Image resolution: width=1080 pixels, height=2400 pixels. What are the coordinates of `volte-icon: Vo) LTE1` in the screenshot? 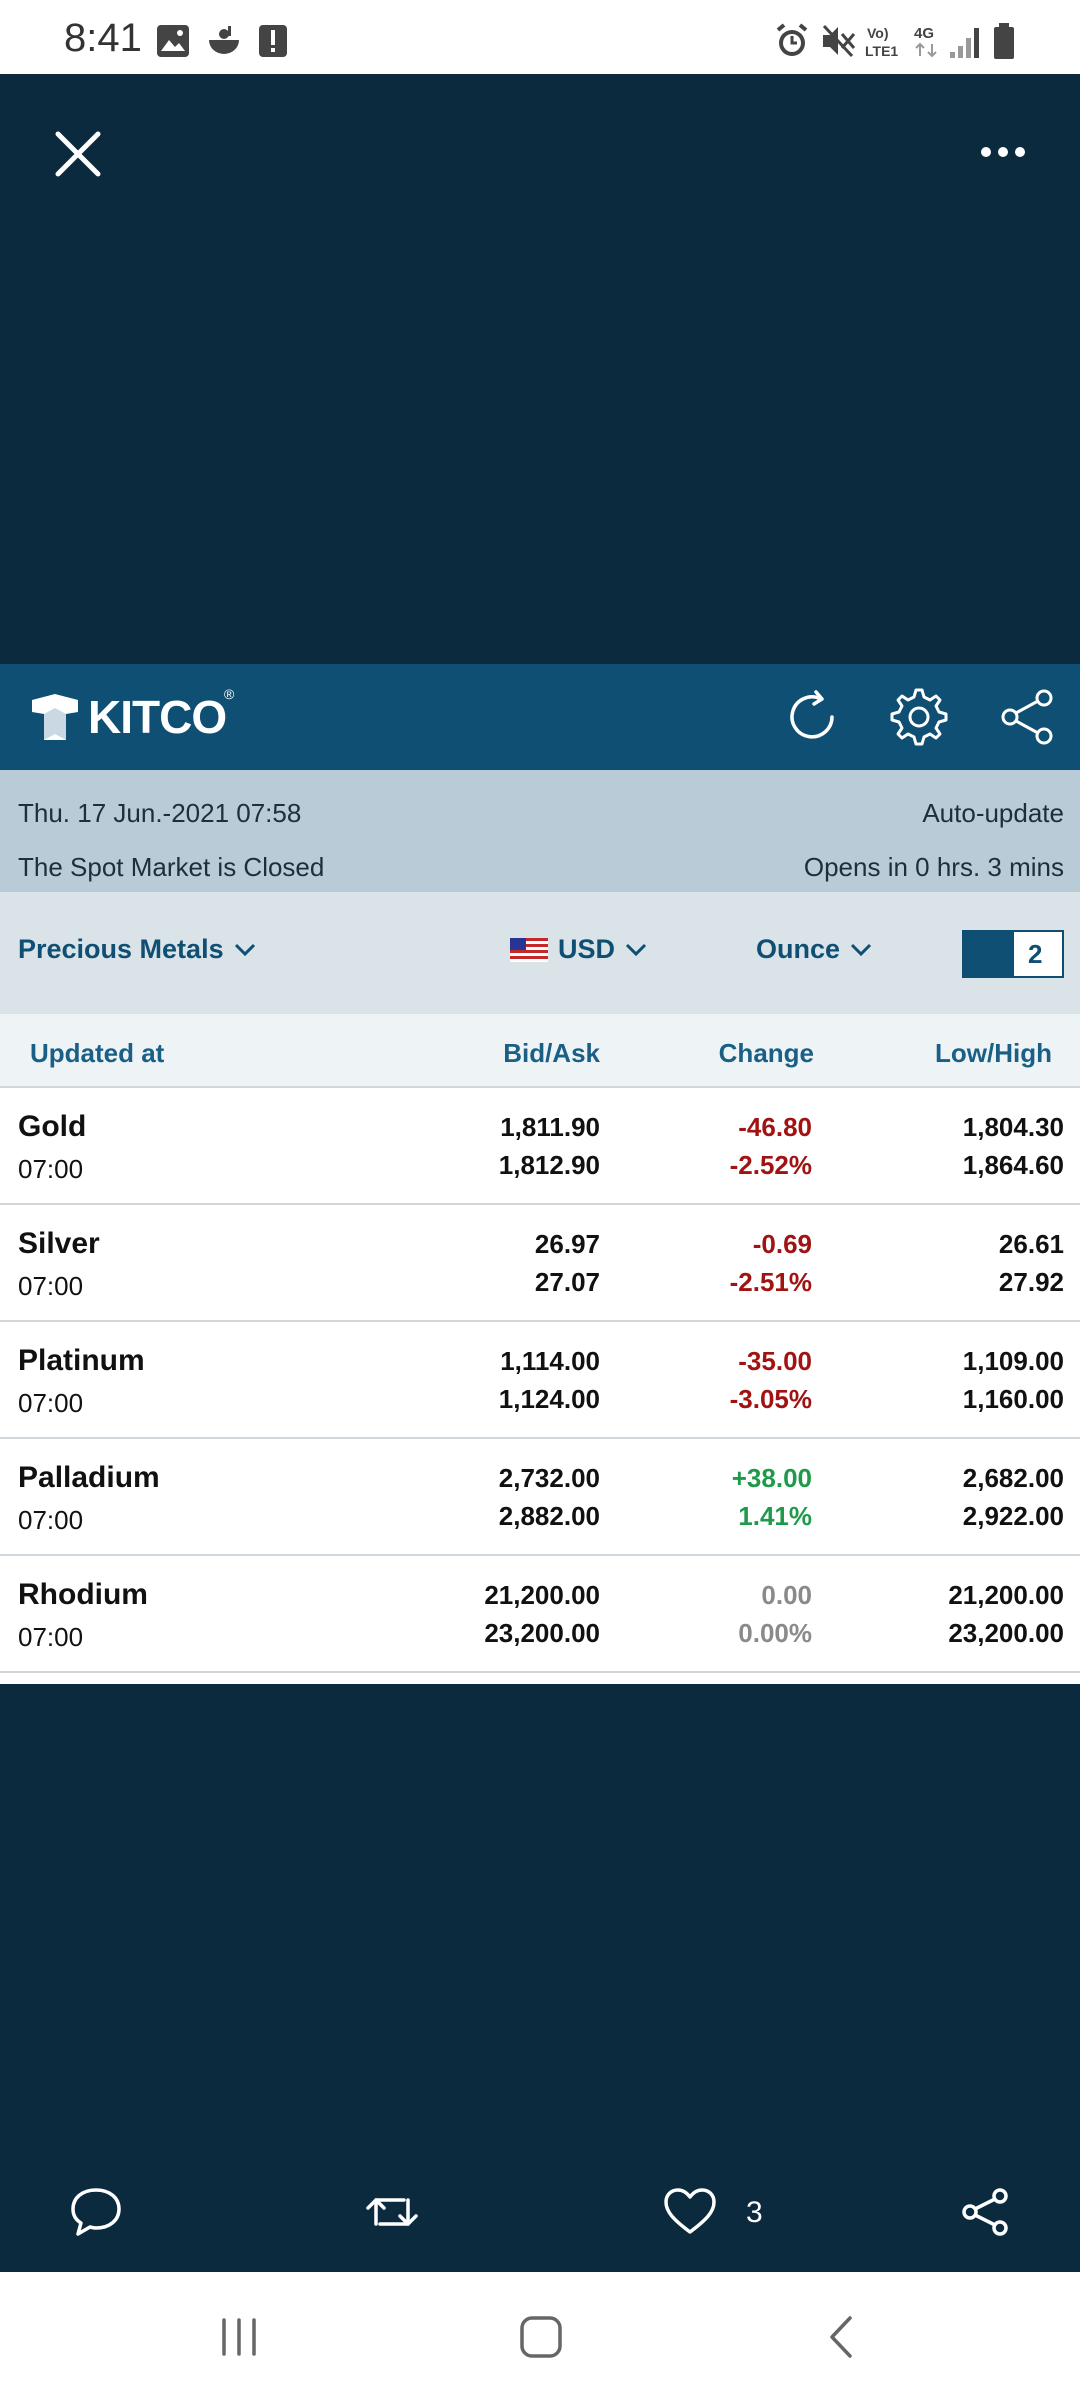 It's located at (881, 42).